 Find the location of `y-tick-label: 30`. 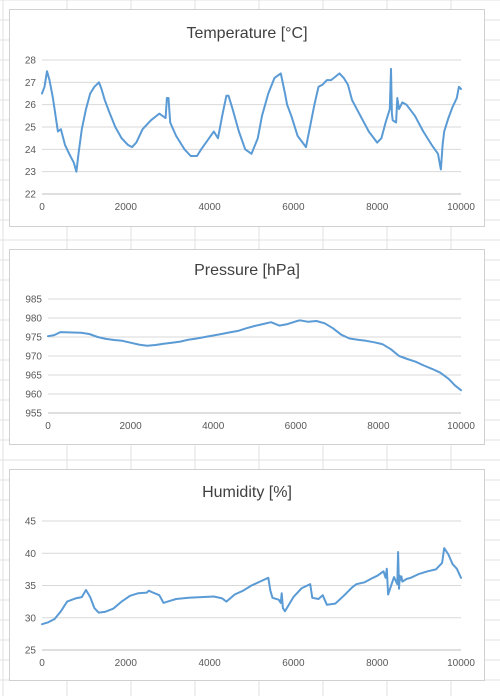

y-tick-label: 30 is located at coordinates (31, 618).